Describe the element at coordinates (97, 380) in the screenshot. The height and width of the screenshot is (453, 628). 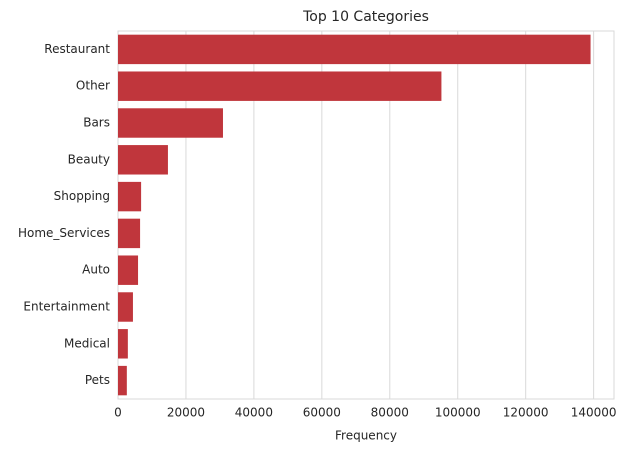
I see `y-tick-label: Pets` at that location.